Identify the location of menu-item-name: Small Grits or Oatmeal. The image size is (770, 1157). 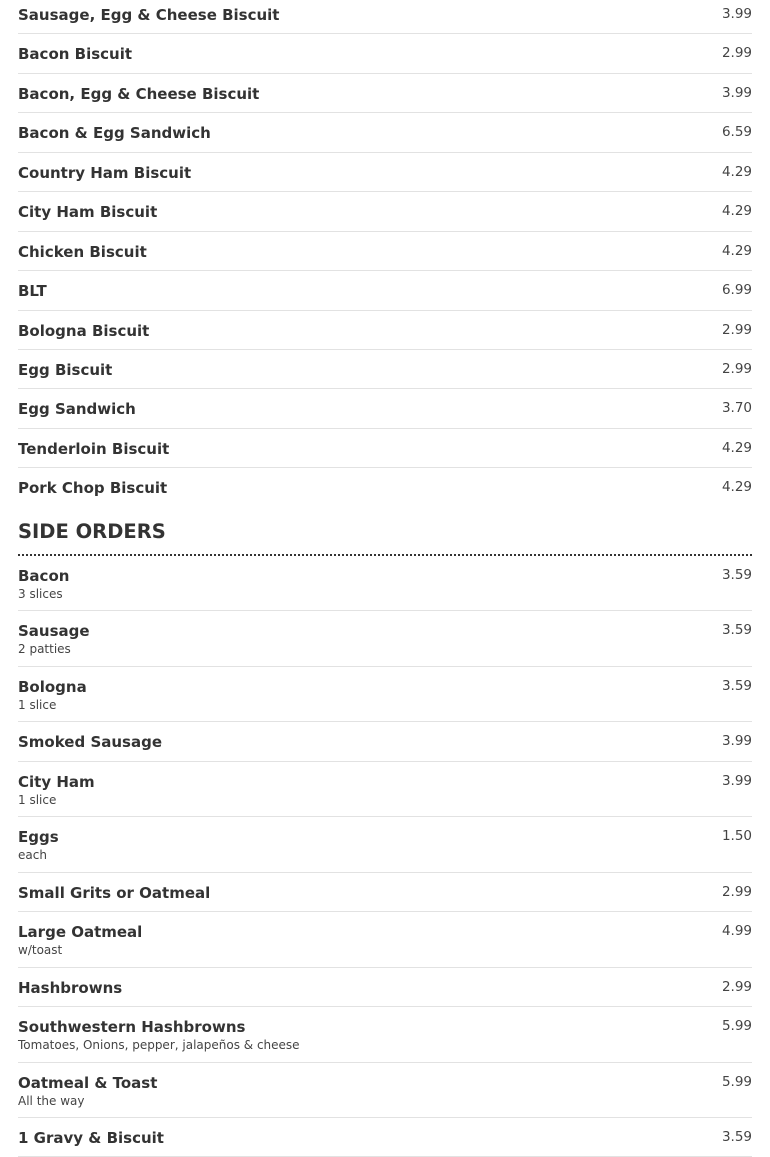
(114, 892).